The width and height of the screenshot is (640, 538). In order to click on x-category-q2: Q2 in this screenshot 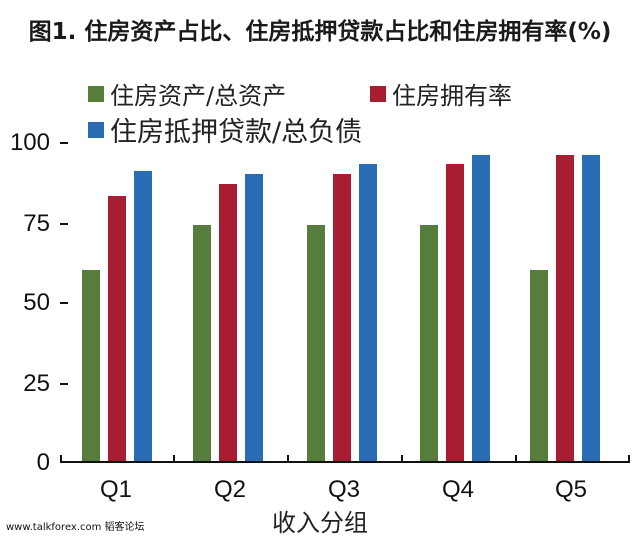, I will do `click(229, 489)`.